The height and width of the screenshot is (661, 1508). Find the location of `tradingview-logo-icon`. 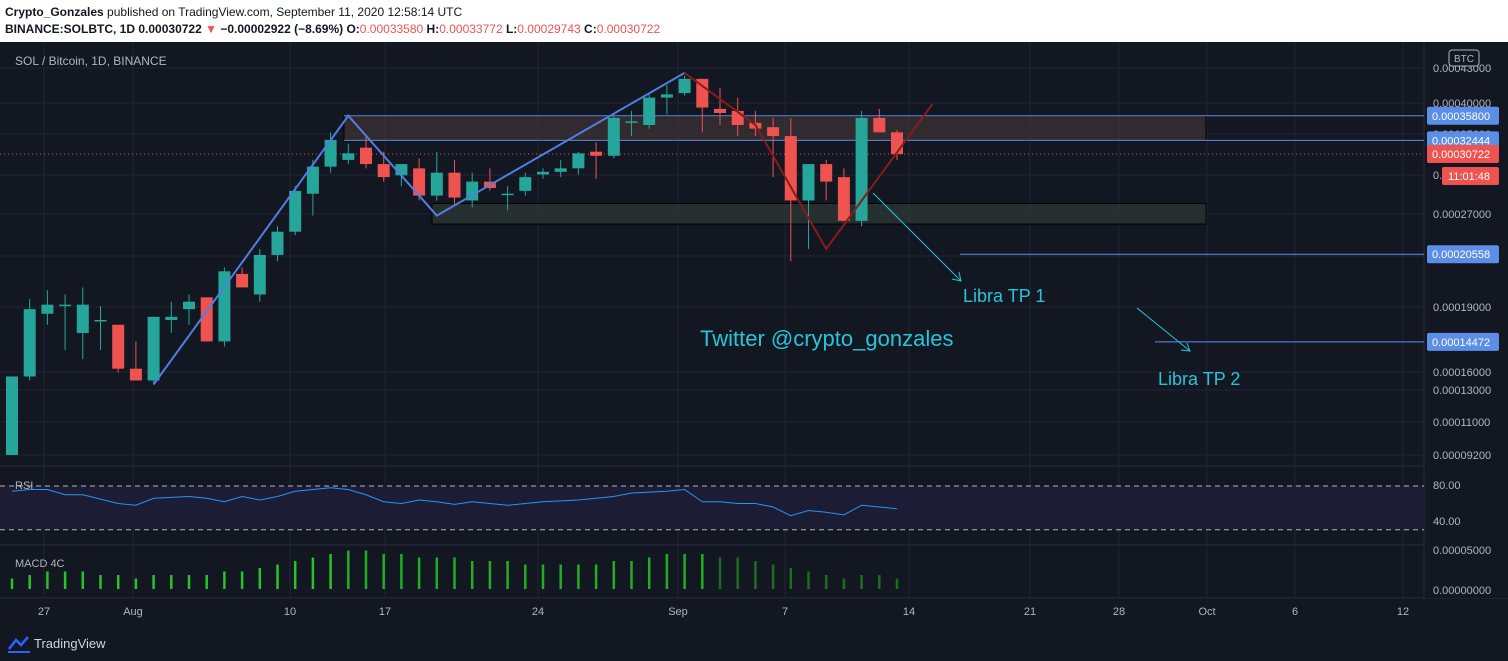

tradingview-logo-icon is located at coordinates (19, 644).